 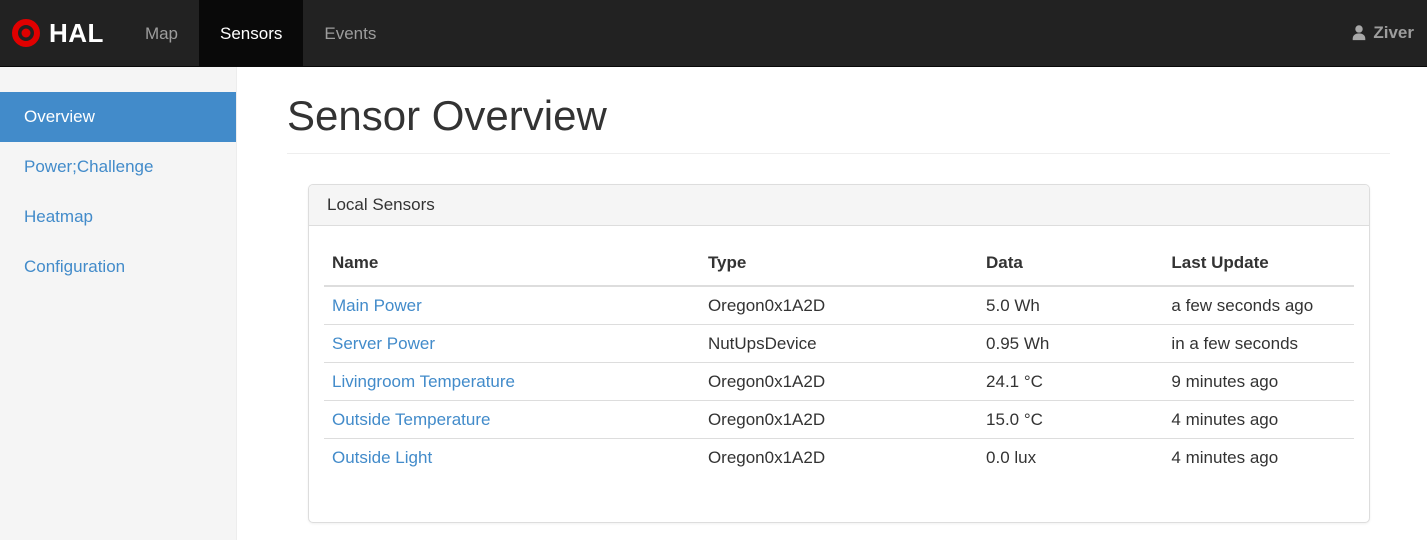 What do you see at coordinates (1258, 264) in the screenshot?
I see `column-header-last-update: Last Update` at bounding box center [1258, 264].